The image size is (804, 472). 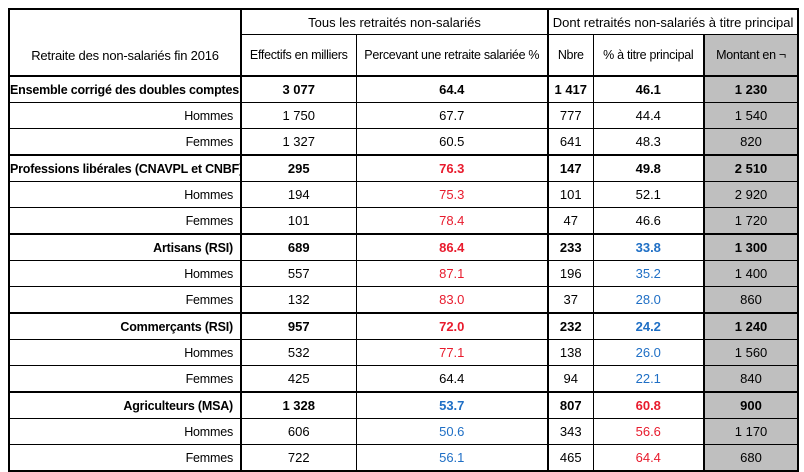 I want to click on row-label: Professions libérales (CNAVPL et CNBF), so click(x=125, y=168).